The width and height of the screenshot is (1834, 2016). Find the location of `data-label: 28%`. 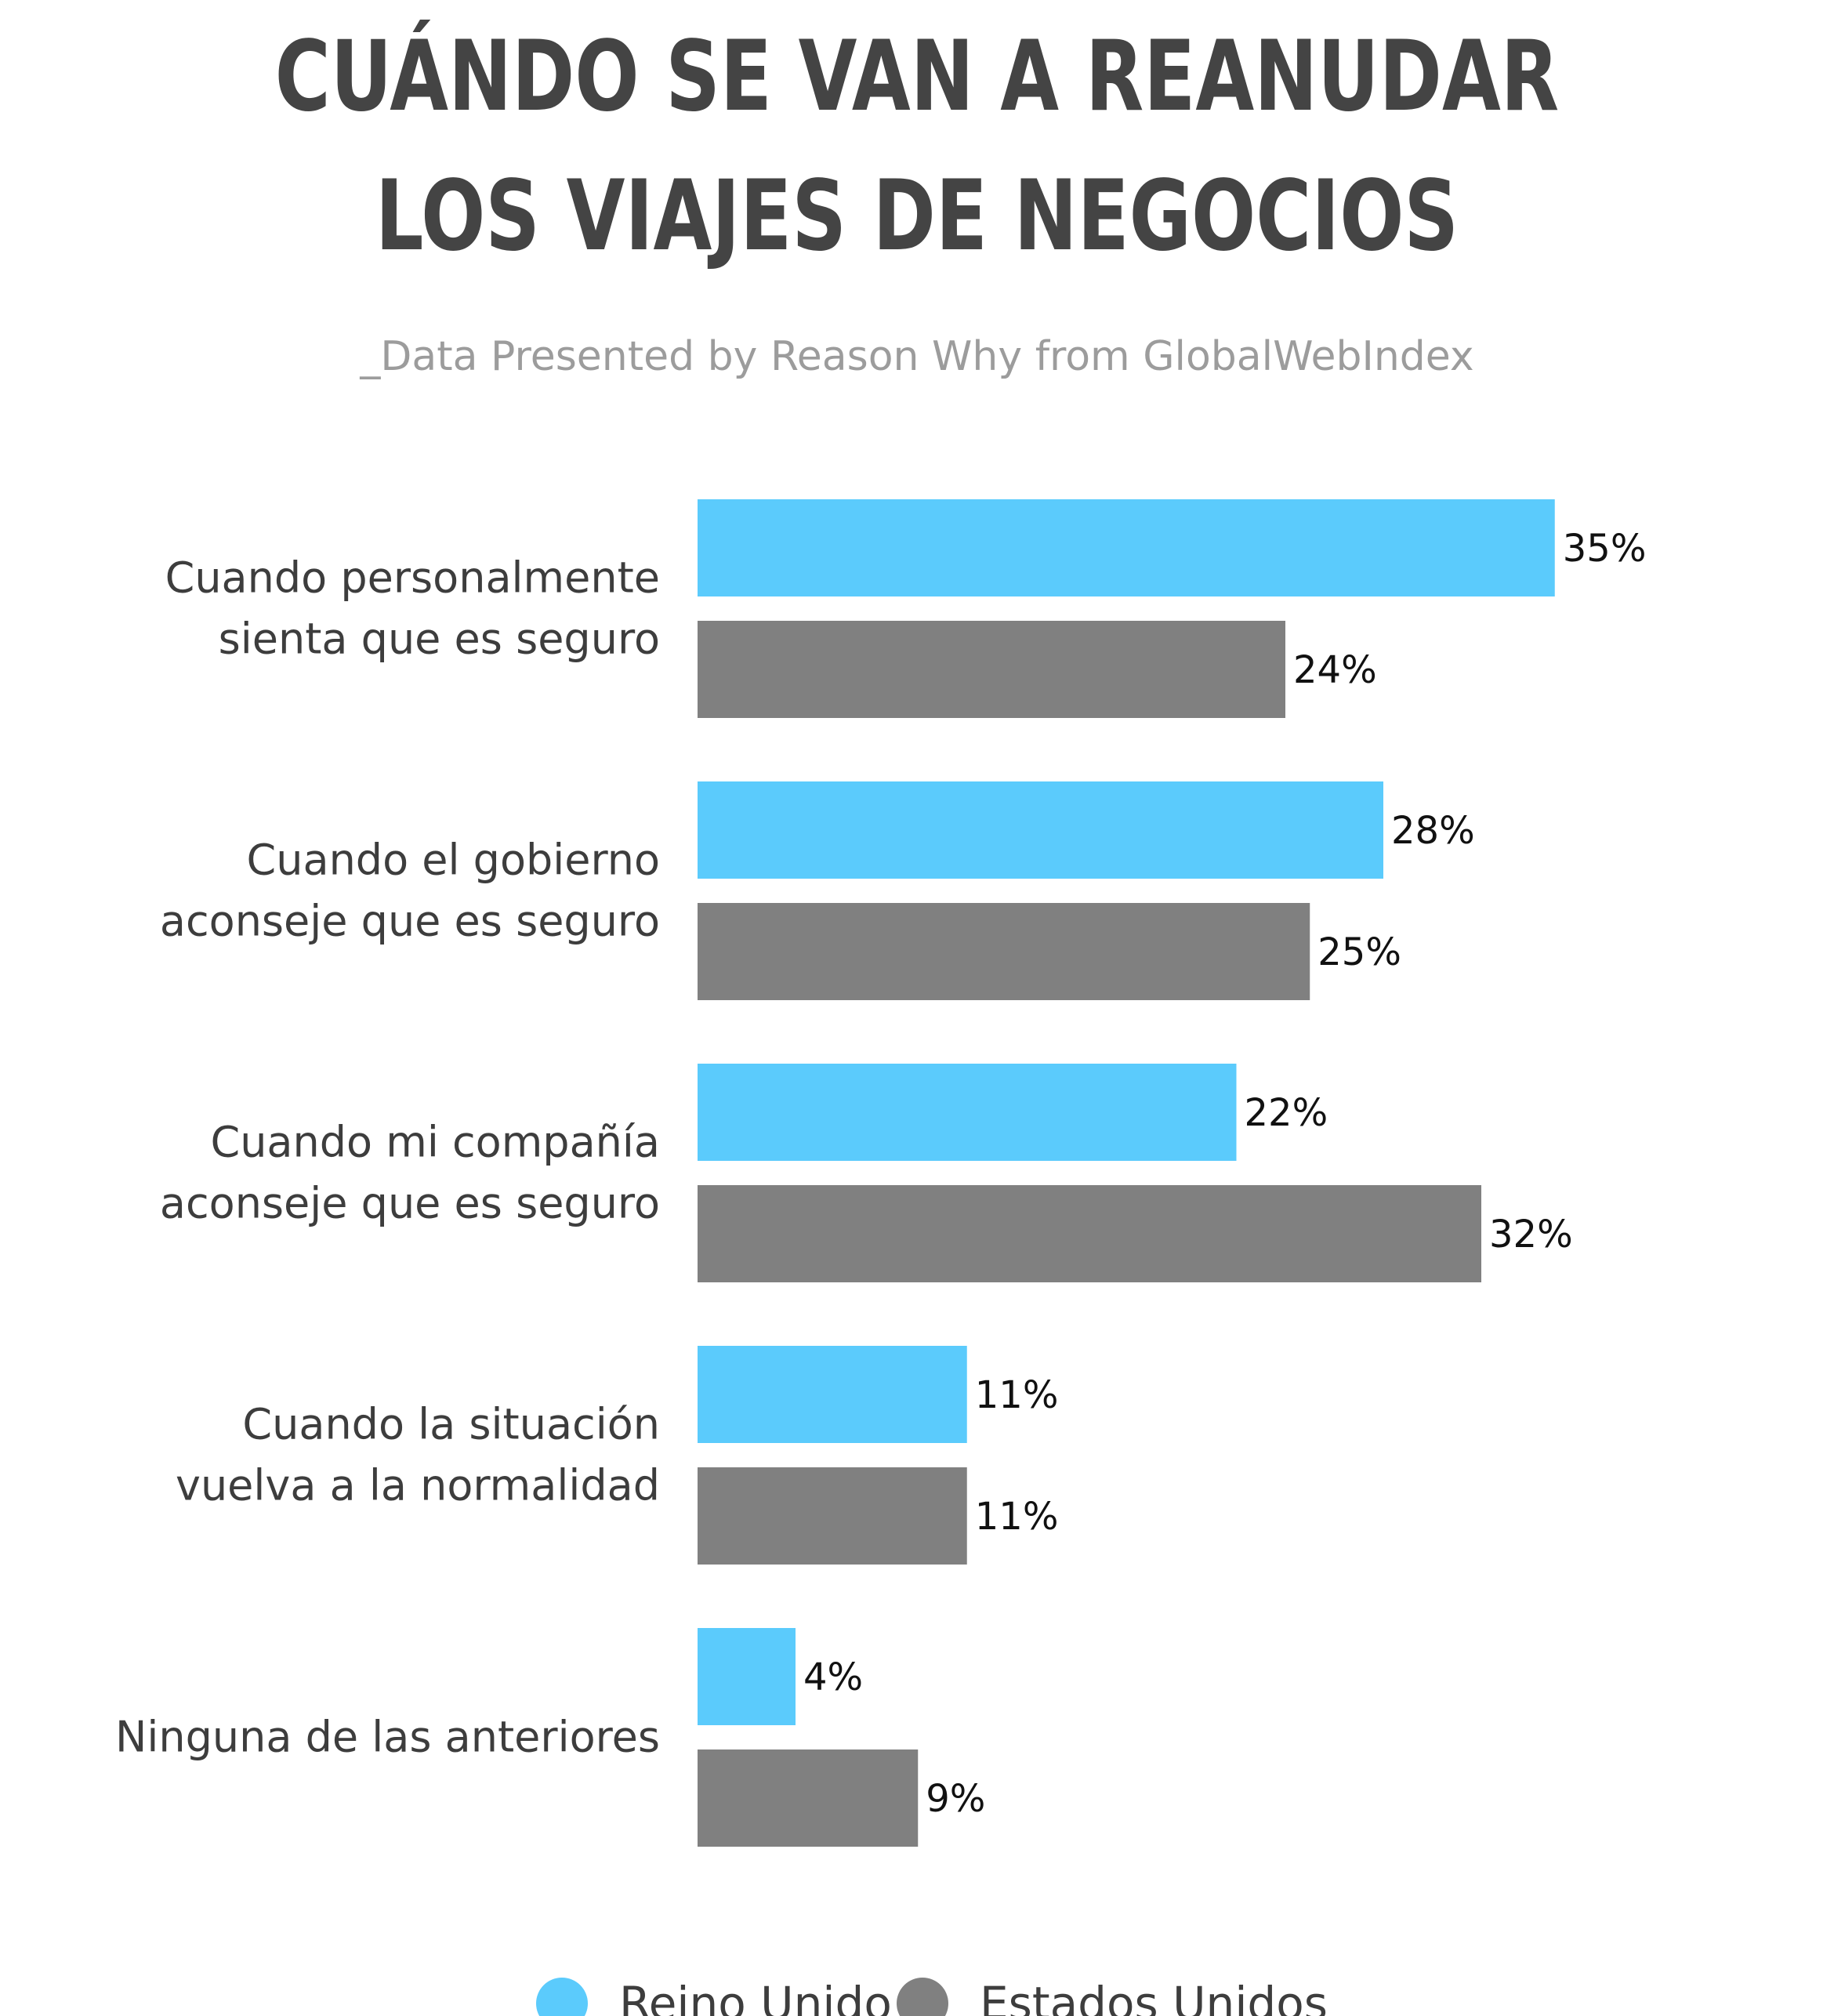

data-label: 28% is located at coordinates (1433, 831).